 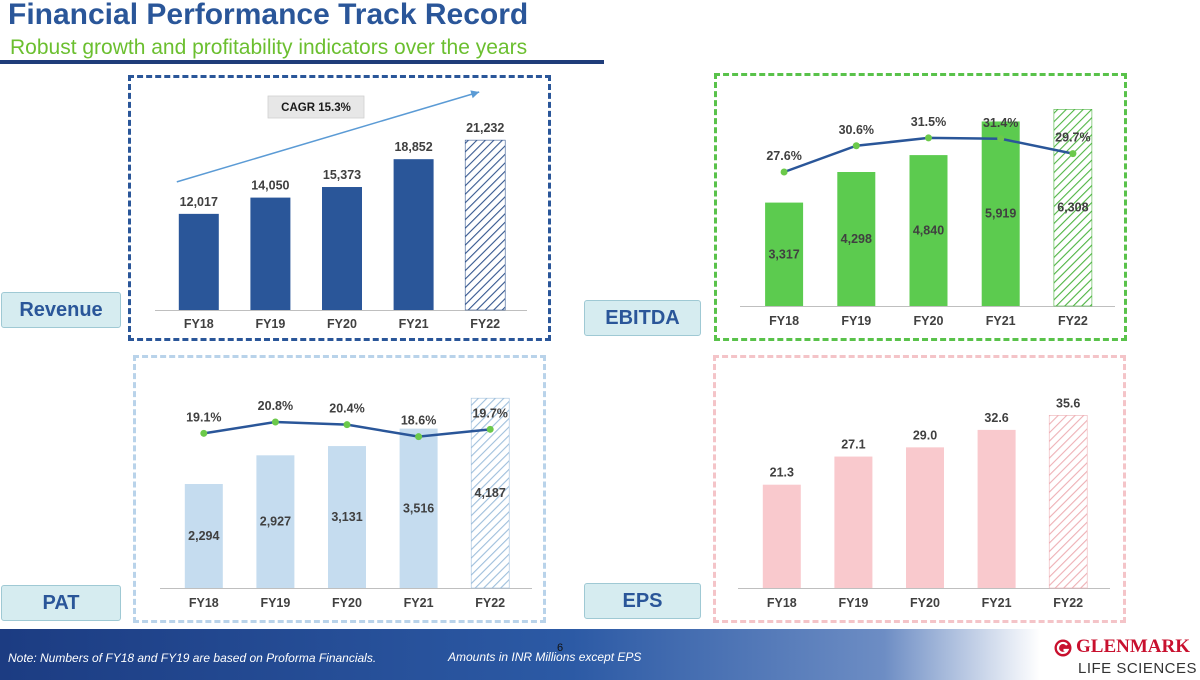 I want to click on ebitda-bar-fy21, so click(x=1000, y=214).